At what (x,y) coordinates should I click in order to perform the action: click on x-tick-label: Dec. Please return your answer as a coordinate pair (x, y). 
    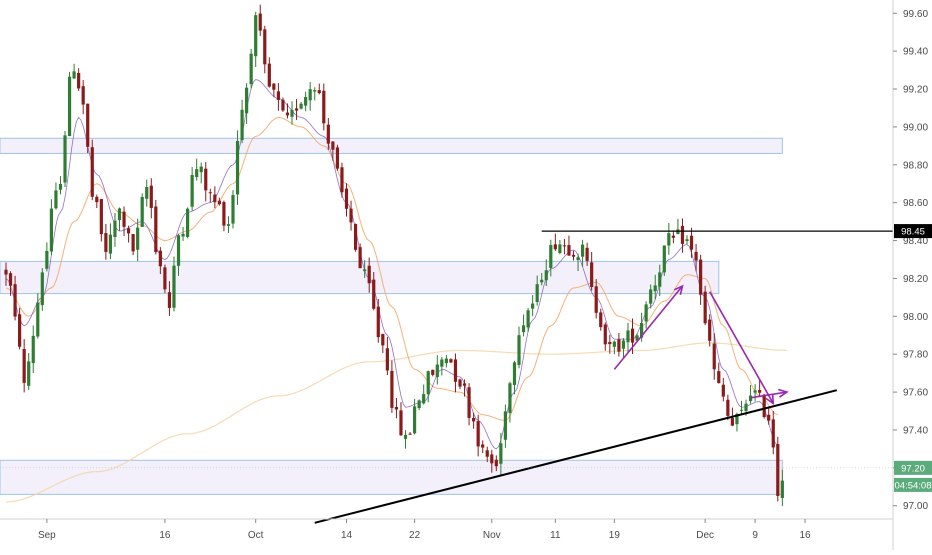
    Looking at the image, I should click on (705, 535).